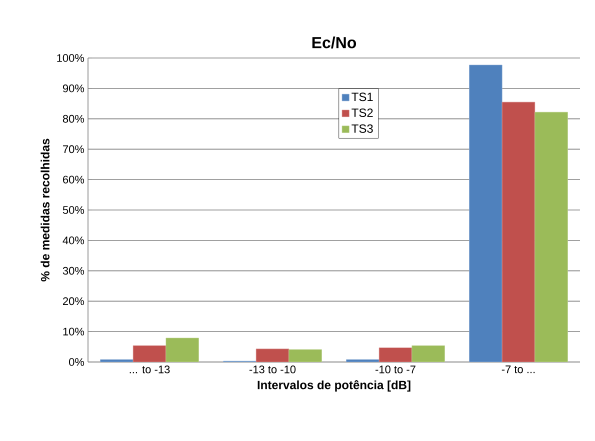  Describe the element at coordinates (70, 58) in the screenshot. I see `y-tick-label: 100%` at that location.